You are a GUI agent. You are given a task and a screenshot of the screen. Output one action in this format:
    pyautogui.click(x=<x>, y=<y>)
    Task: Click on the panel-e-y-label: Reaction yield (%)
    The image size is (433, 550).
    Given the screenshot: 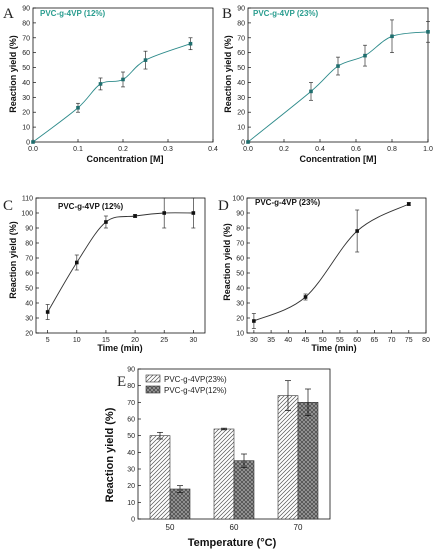 What is the action you would take?
    pyautogui.click(x=110, y=454)
    